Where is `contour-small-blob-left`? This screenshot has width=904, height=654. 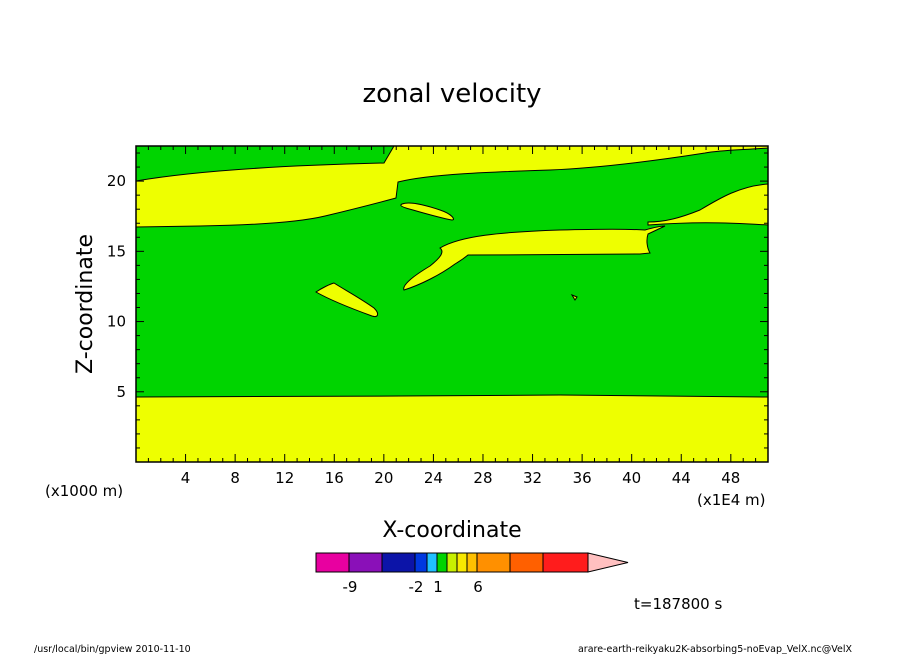
contour-small-blob-left is located at coordinates (347, 299).